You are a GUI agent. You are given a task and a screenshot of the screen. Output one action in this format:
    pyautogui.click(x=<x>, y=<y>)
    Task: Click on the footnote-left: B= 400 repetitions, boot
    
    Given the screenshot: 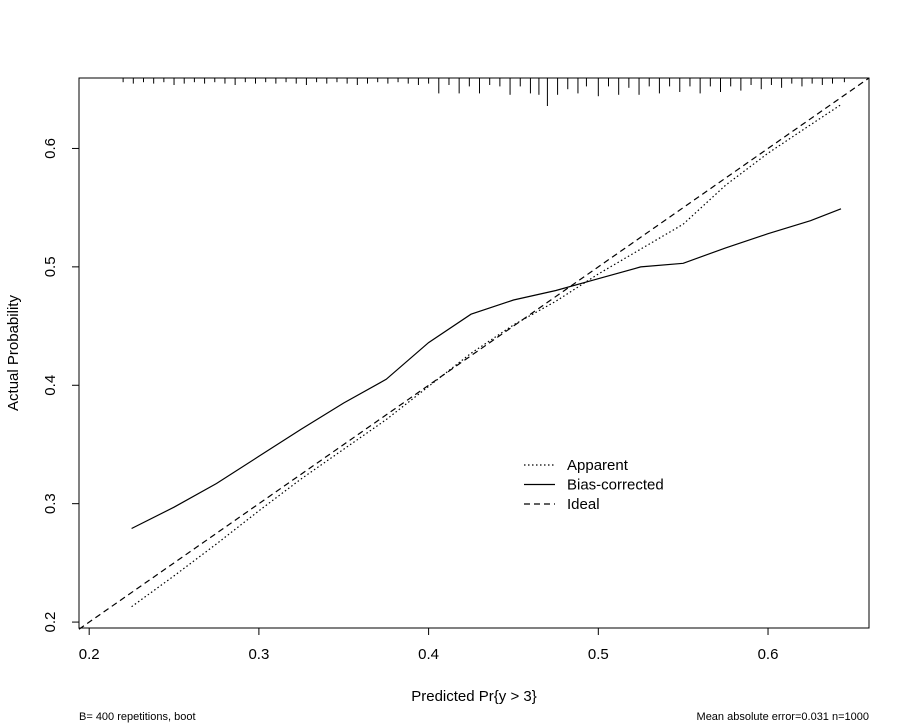 What is the action you would take?
    pyautogui.click(x=137, y=717)
    